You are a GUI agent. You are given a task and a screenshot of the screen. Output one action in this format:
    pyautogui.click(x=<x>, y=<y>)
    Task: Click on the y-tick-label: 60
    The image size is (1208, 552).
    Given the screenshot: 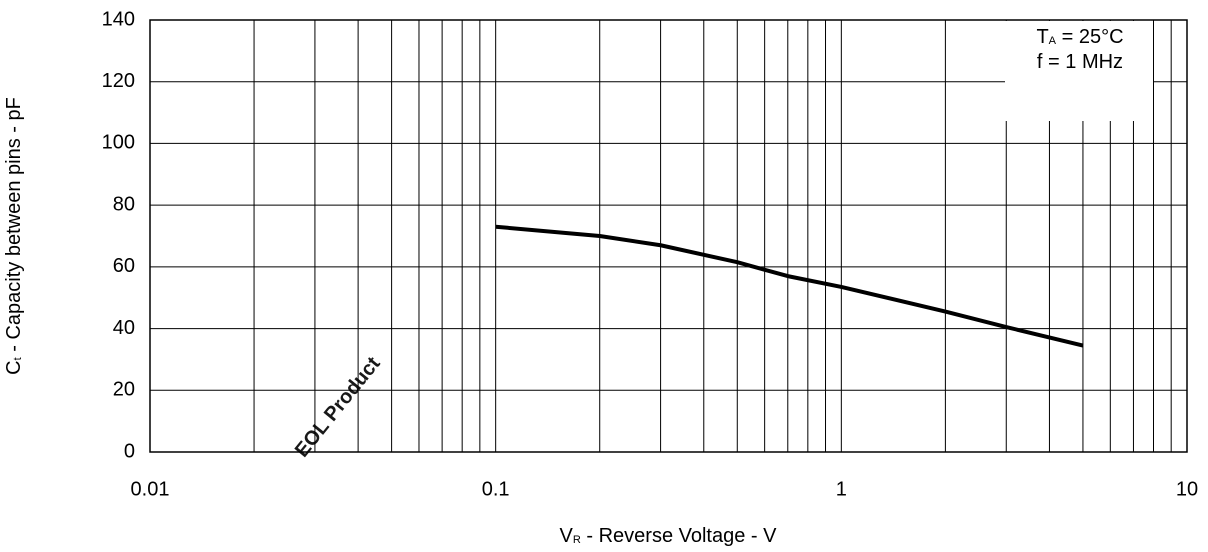 What is the action you would take?
    pyautogui.click(x=124, y=266)
    